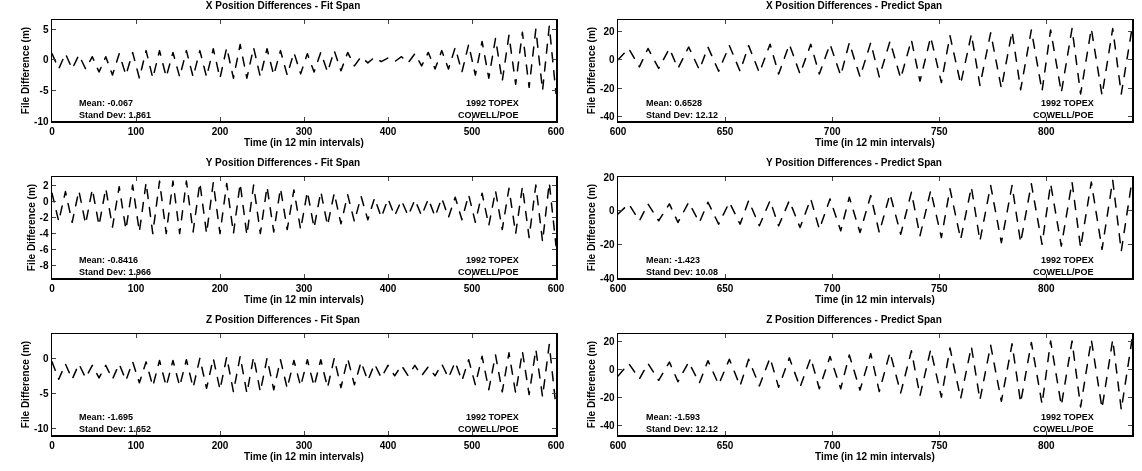 The image size is (1142, 471). What do you see at coordinates (109, 260) in the screenshot?
I see `annotation: Mean: -0.8416` at bounding box center [109, 260].